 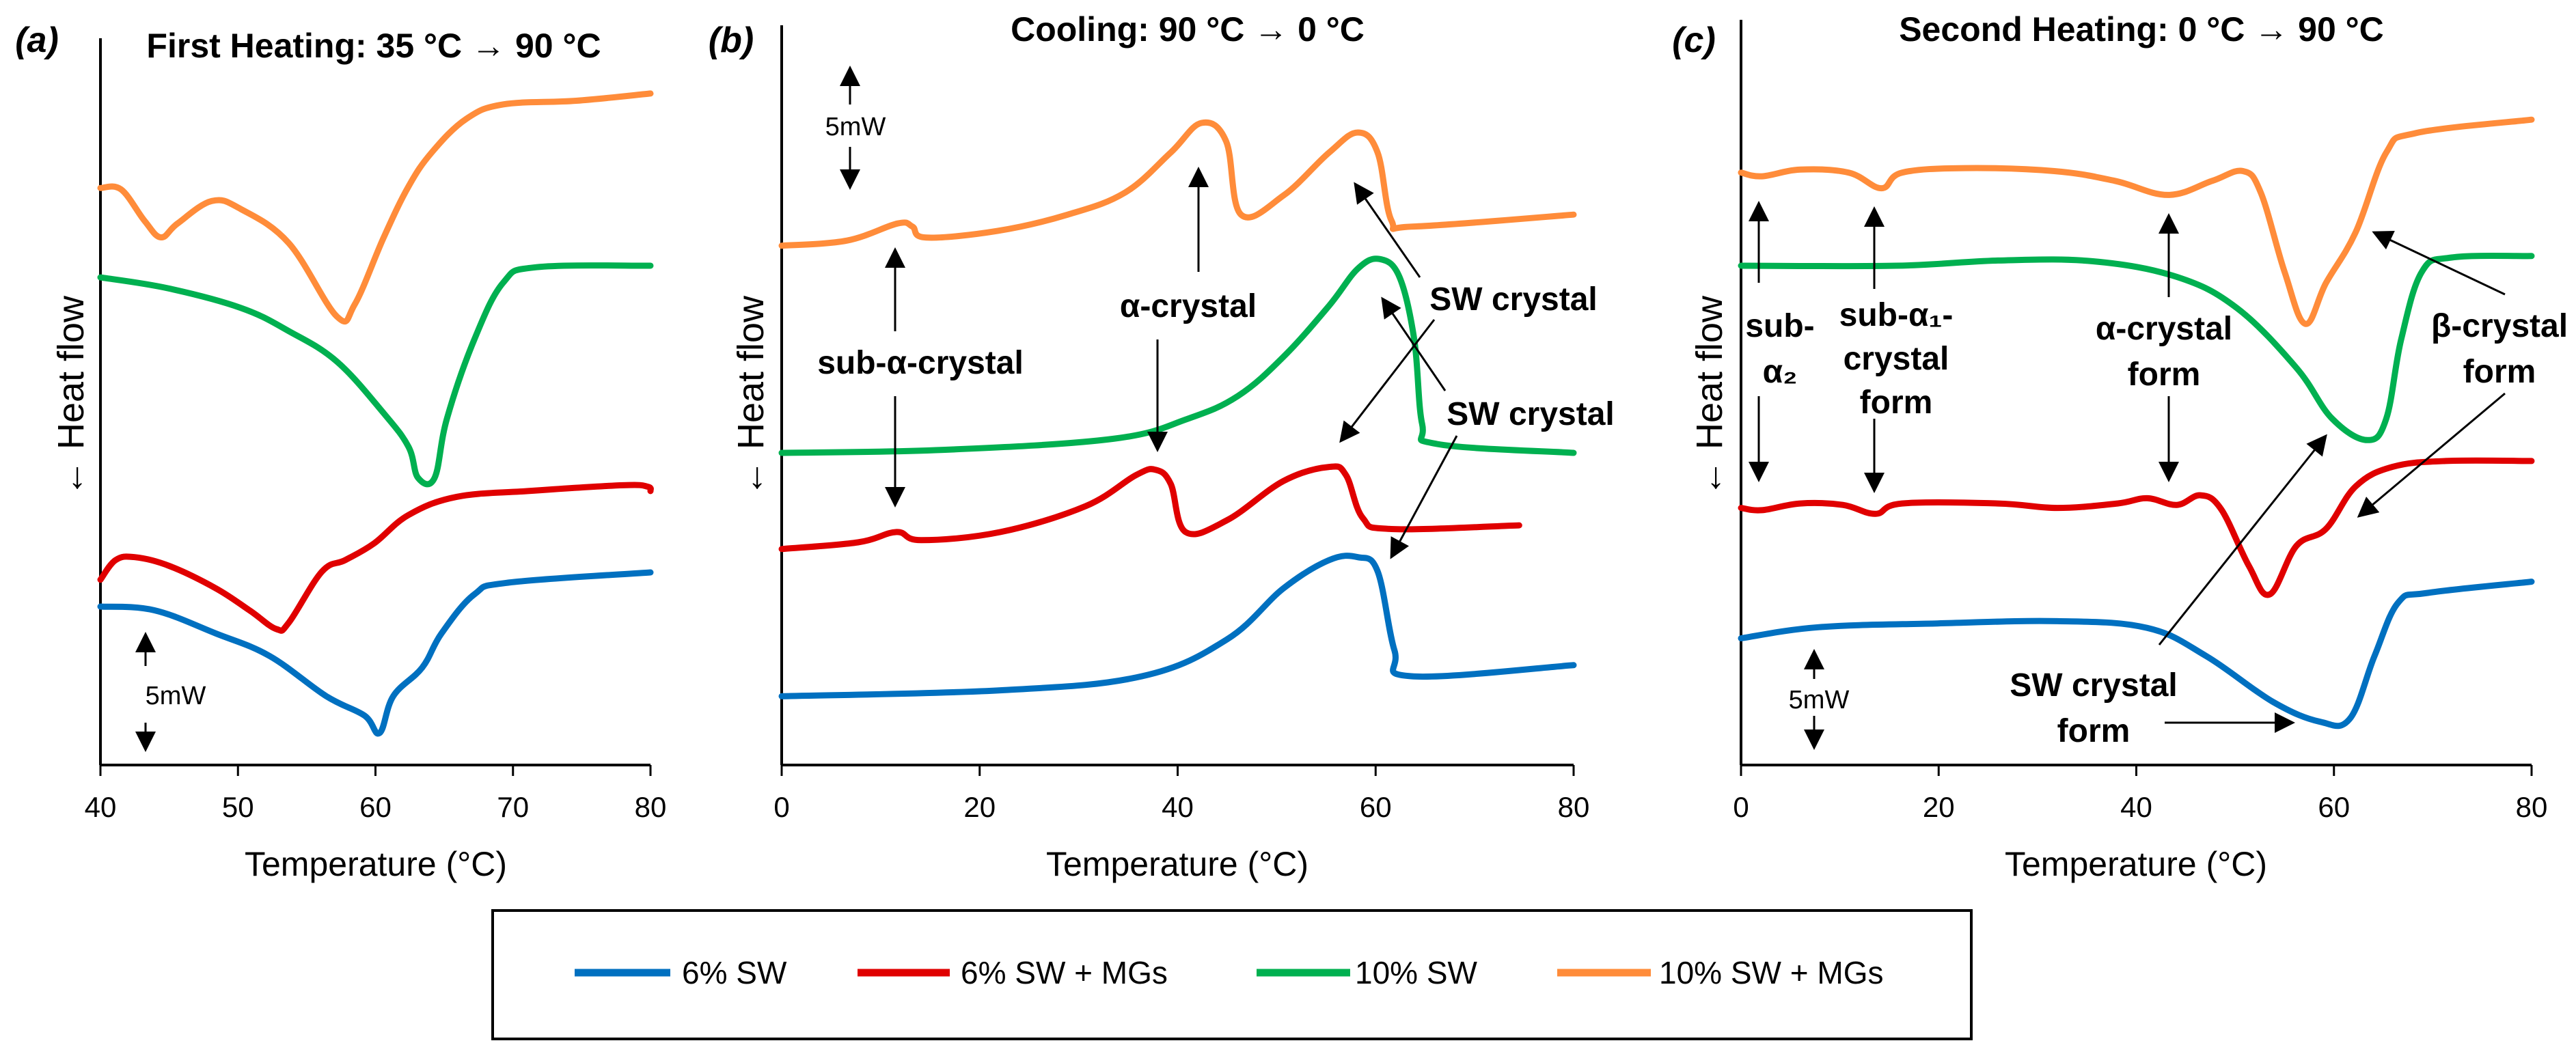 I want to click on panel-b-ylabel: ← Heat flow, so click(x=750, y=396).